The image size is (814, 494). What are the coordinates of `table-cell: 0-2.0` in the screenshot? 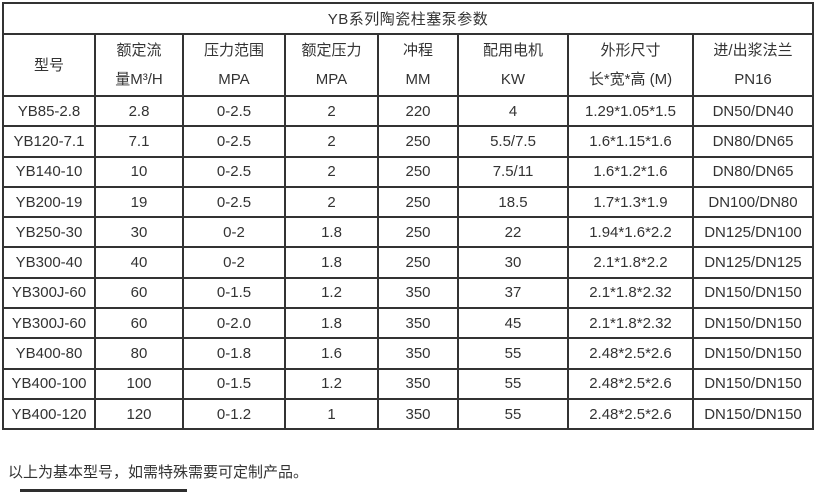 It's located at (234, 323).